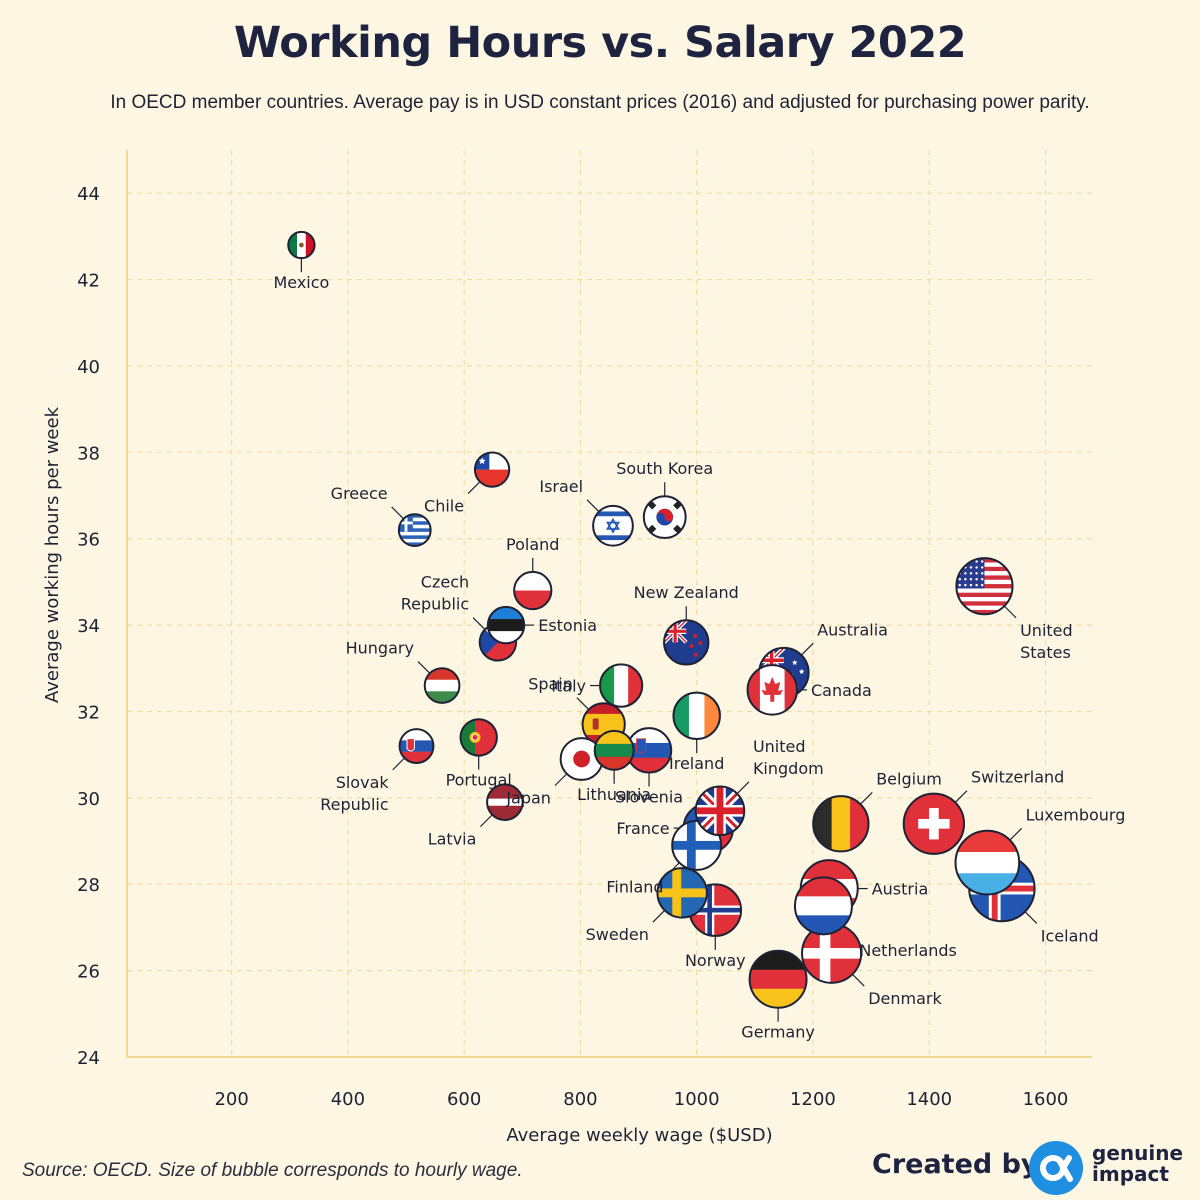 Image resolution: width=1200 pixels, height=1200 pixels. Describe the element at coordinates (88, 1058) in the screenshot. I see `y-tick-label: 24` at that location.